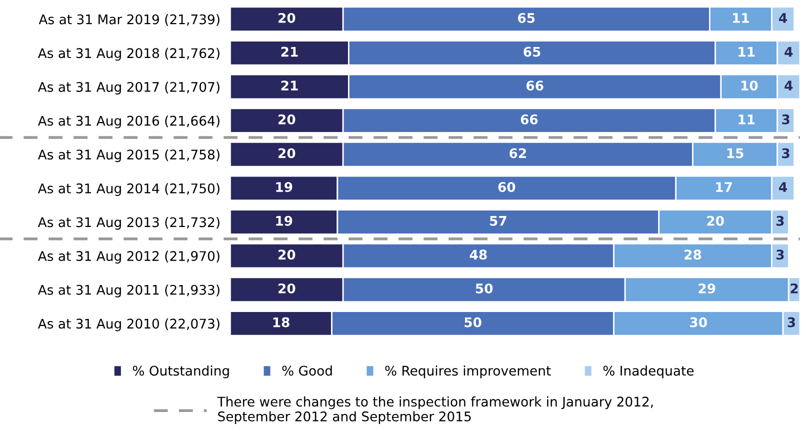 The width and height of the screenshot is (808, 442). I want to click on data-label: 60, so click(507, 187).